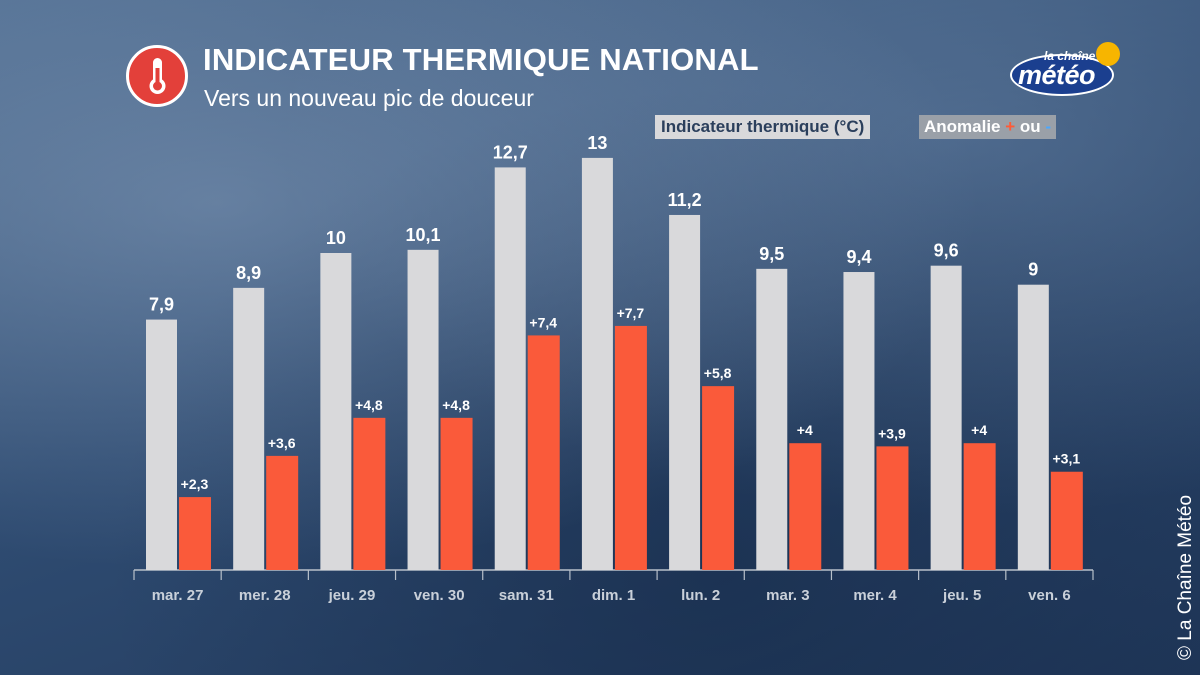  What do you see at coordinates (481, 59) in the screenshot?
I see `chart-title: INDICATEUR THERMIQUE NATIONAL` at bounding box center [481, 59].